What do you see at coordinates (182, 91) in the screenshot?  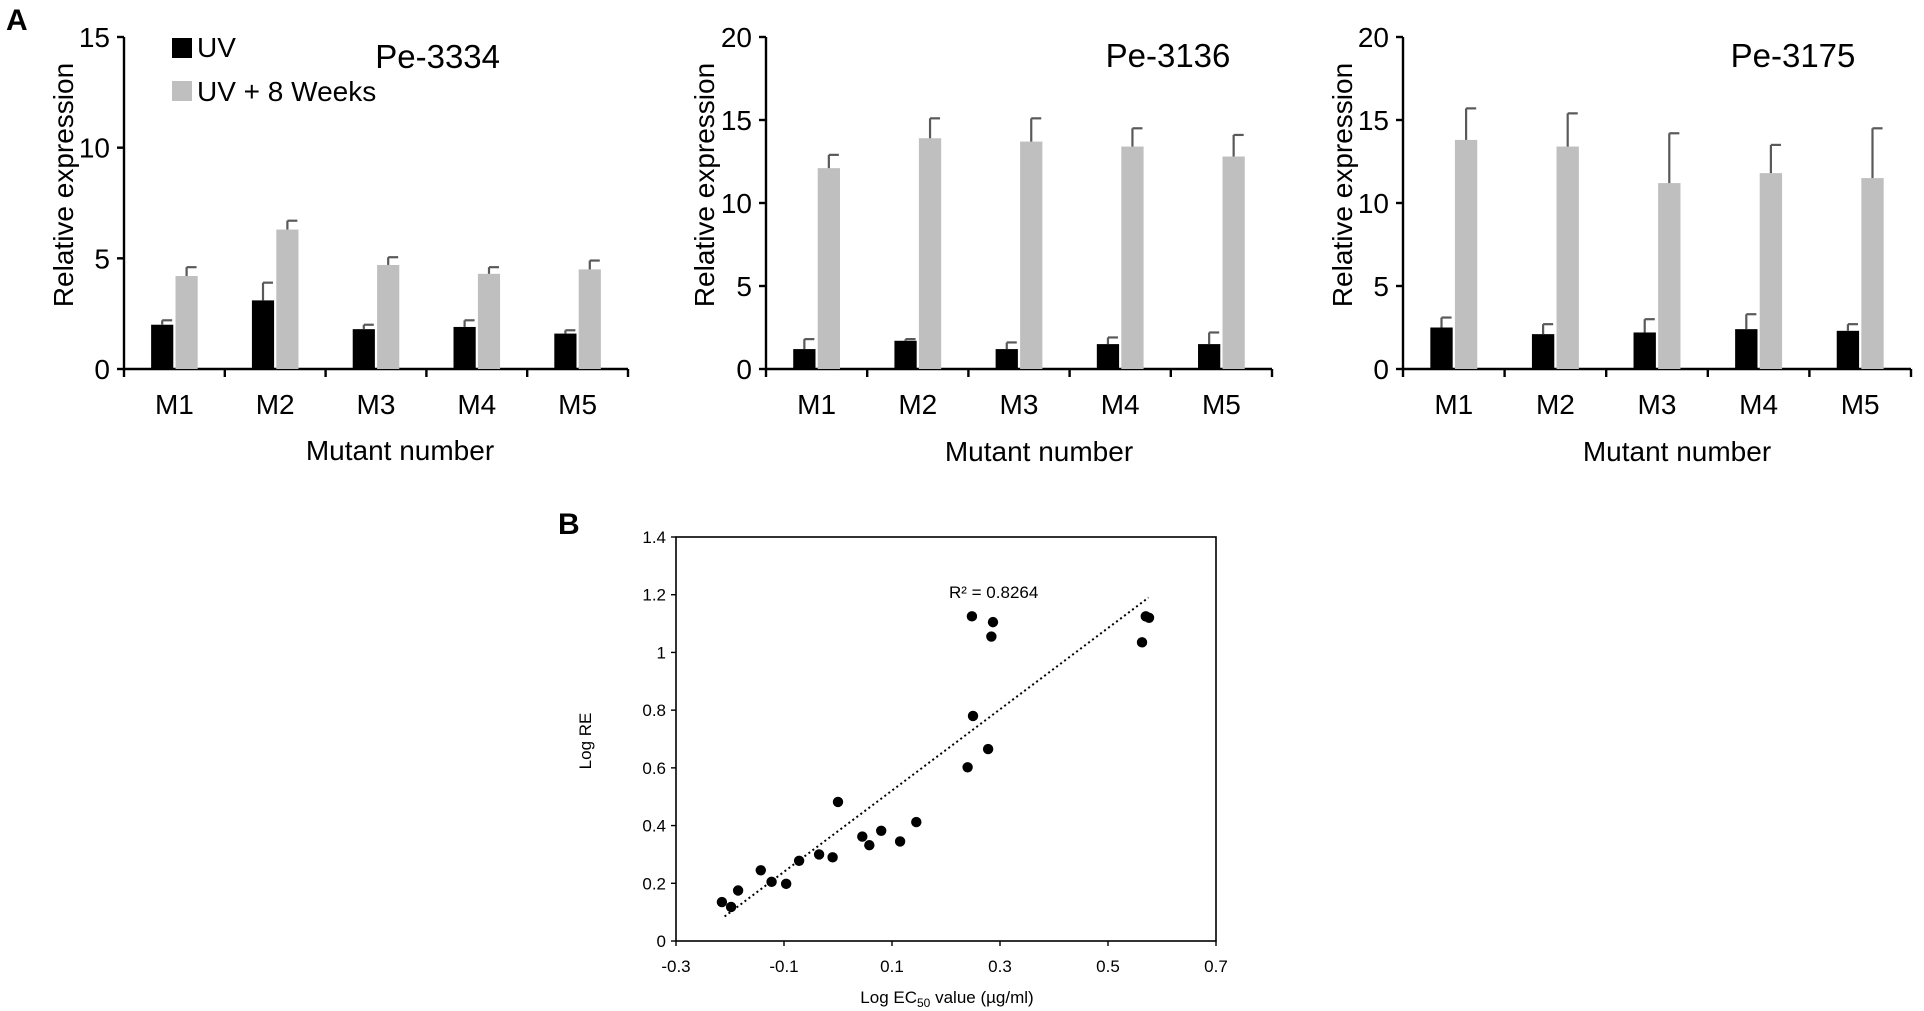 I see `legend-swatch-uv-8-weeks` at bounding box center [182, 91].